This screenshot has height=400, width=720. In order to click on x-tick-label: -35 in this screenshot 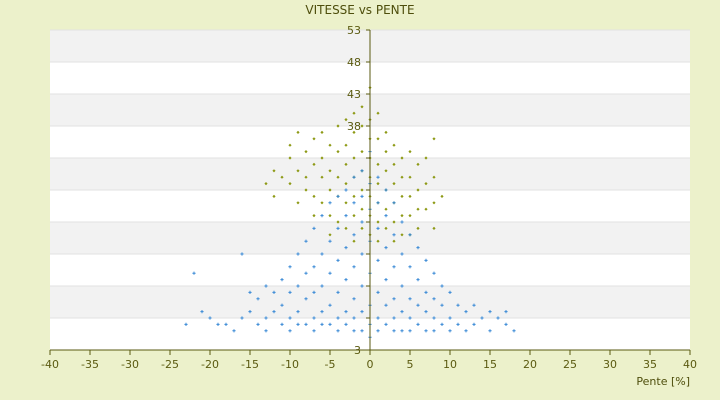, I will do `click(90, 364)`.